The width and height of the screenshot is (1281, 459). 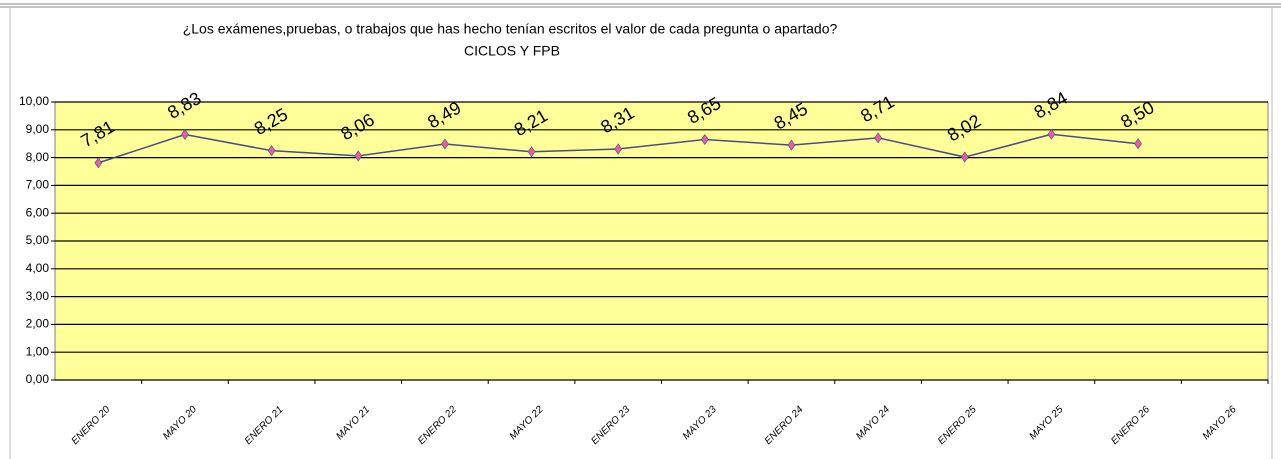 I want to click on x-tick-label: ENERO 22, so click(x=437, y=425).